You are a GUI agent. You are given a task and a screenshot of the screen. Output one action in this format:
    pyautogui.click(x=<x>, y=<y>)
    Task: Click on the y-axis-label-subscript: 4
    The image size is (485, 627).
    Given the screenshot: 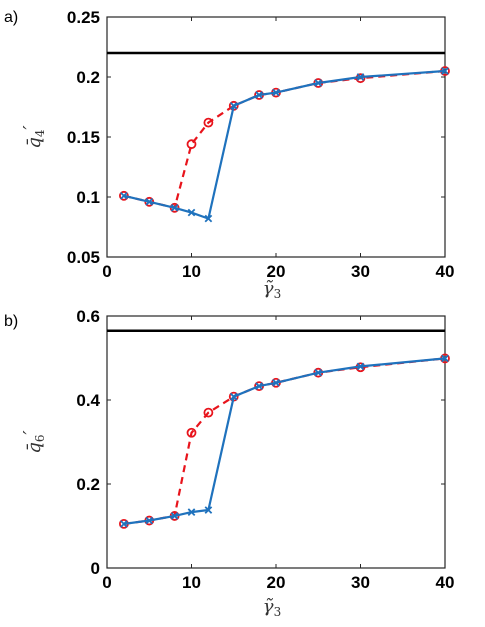 What is the action you would take?
    pyautogui.click(x=40, y=133)
    